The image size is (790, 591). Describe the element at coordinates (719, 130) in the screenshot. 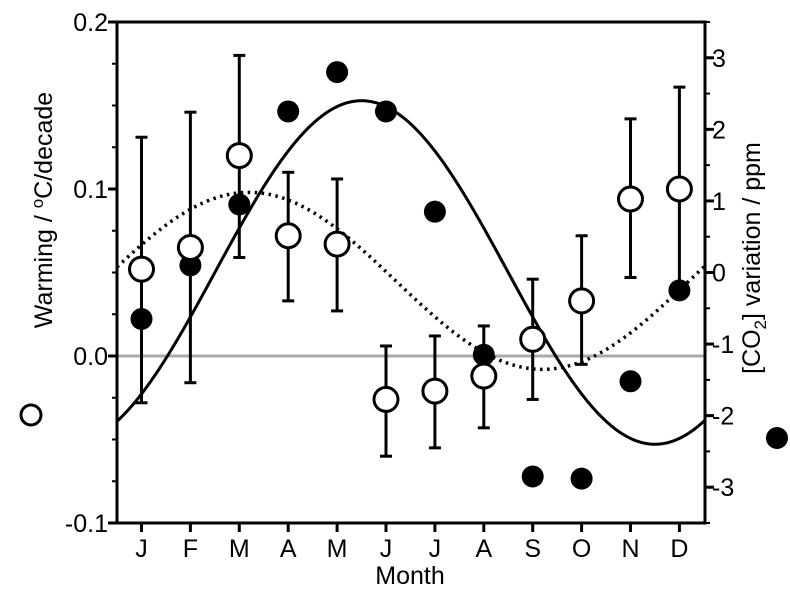

I see `y-right-tick-label: 2` at that location.